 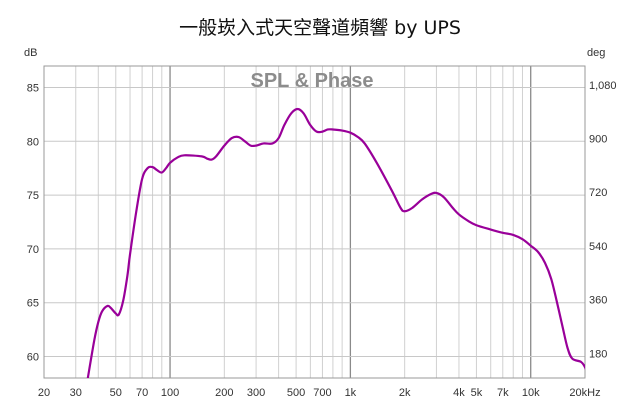 I want to click on x-tick-label: 300, so click(x=256, y=393).